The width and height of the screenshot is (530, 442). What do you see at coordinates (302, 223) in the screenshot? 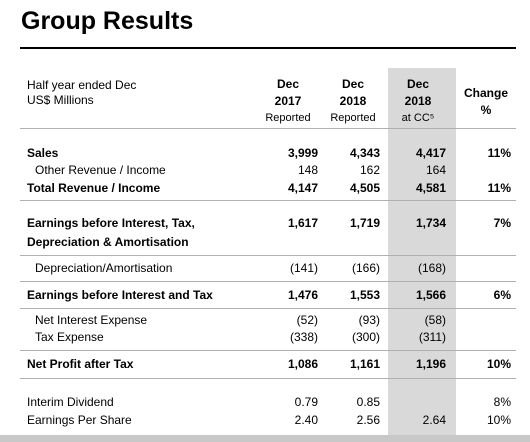
I see `row-value: 1,617` at bounding box center [302, 223].